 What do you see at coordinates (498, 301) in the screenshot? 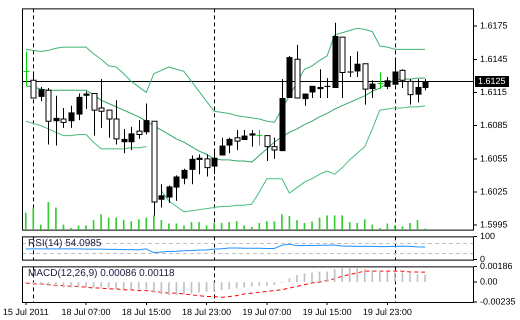
I see `y-tick-label: -0.00235` at bounding box center [498, 301].